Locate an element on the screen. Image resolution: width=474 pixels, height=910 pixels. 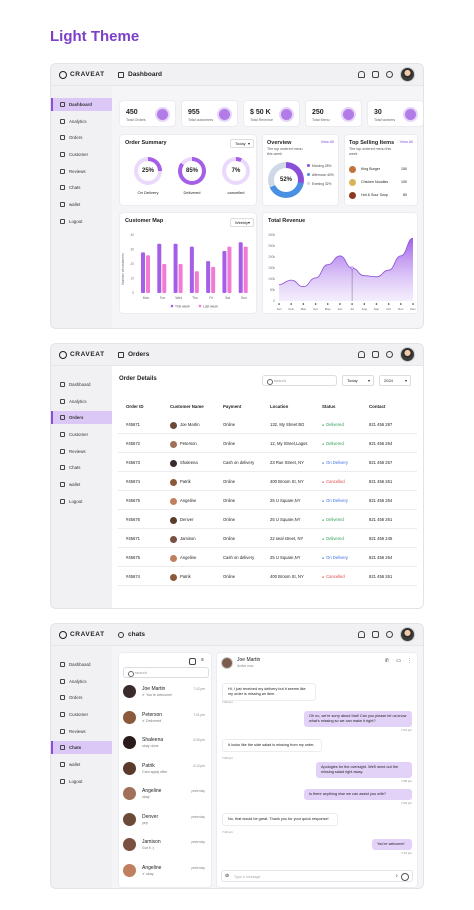
order-summary-filter: Today is located at coordinates (242, 143).